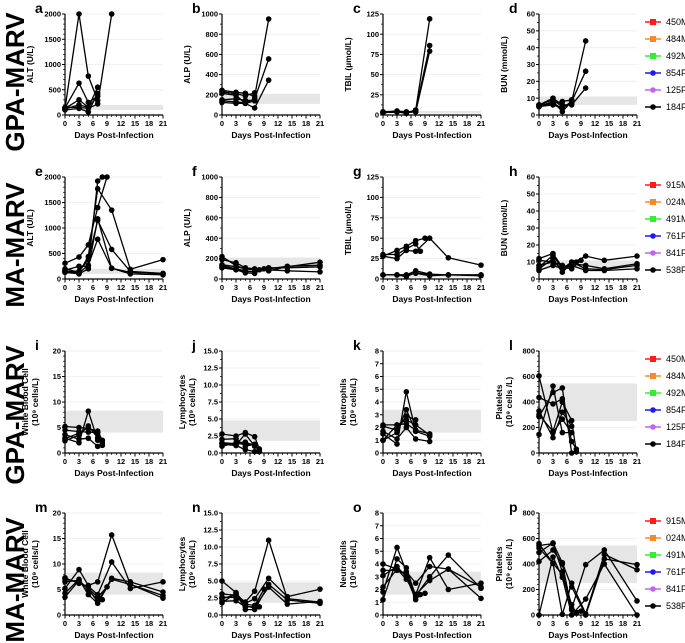 This screenshot has width=685, height=643. What do you see at coordinates (196, 507) in the screenshot?
I see `panel-letter-n: n` at bounding box center [196, 507].